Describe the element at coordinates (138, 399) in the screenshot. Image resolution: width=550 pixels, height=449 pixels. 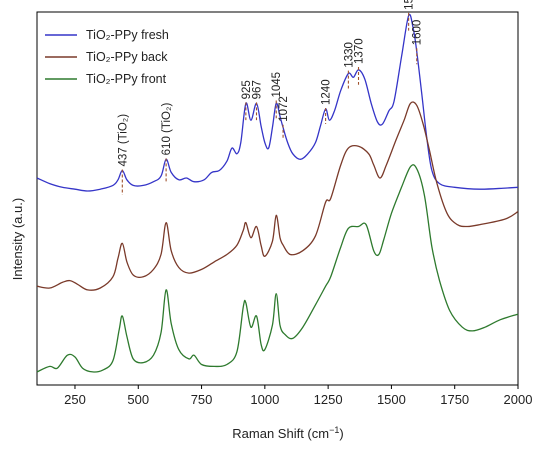
I see `x-tick-label: 500` at that location.